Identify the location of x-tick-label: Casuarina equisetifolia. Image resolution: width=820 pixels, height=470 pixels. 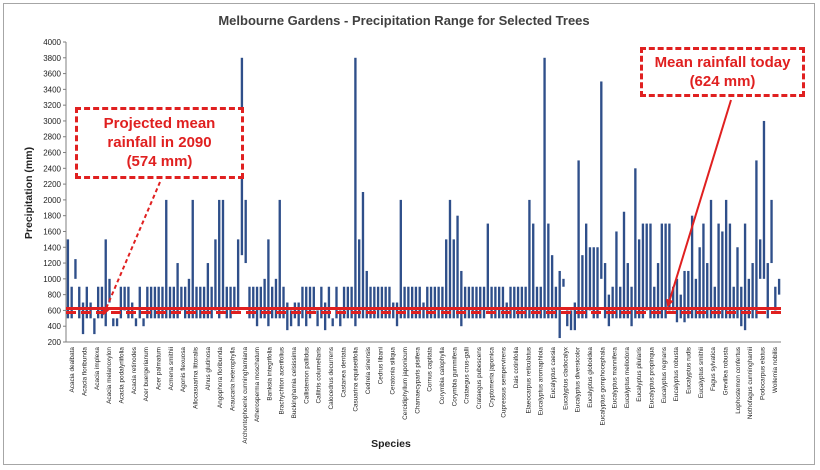
(356, 379).